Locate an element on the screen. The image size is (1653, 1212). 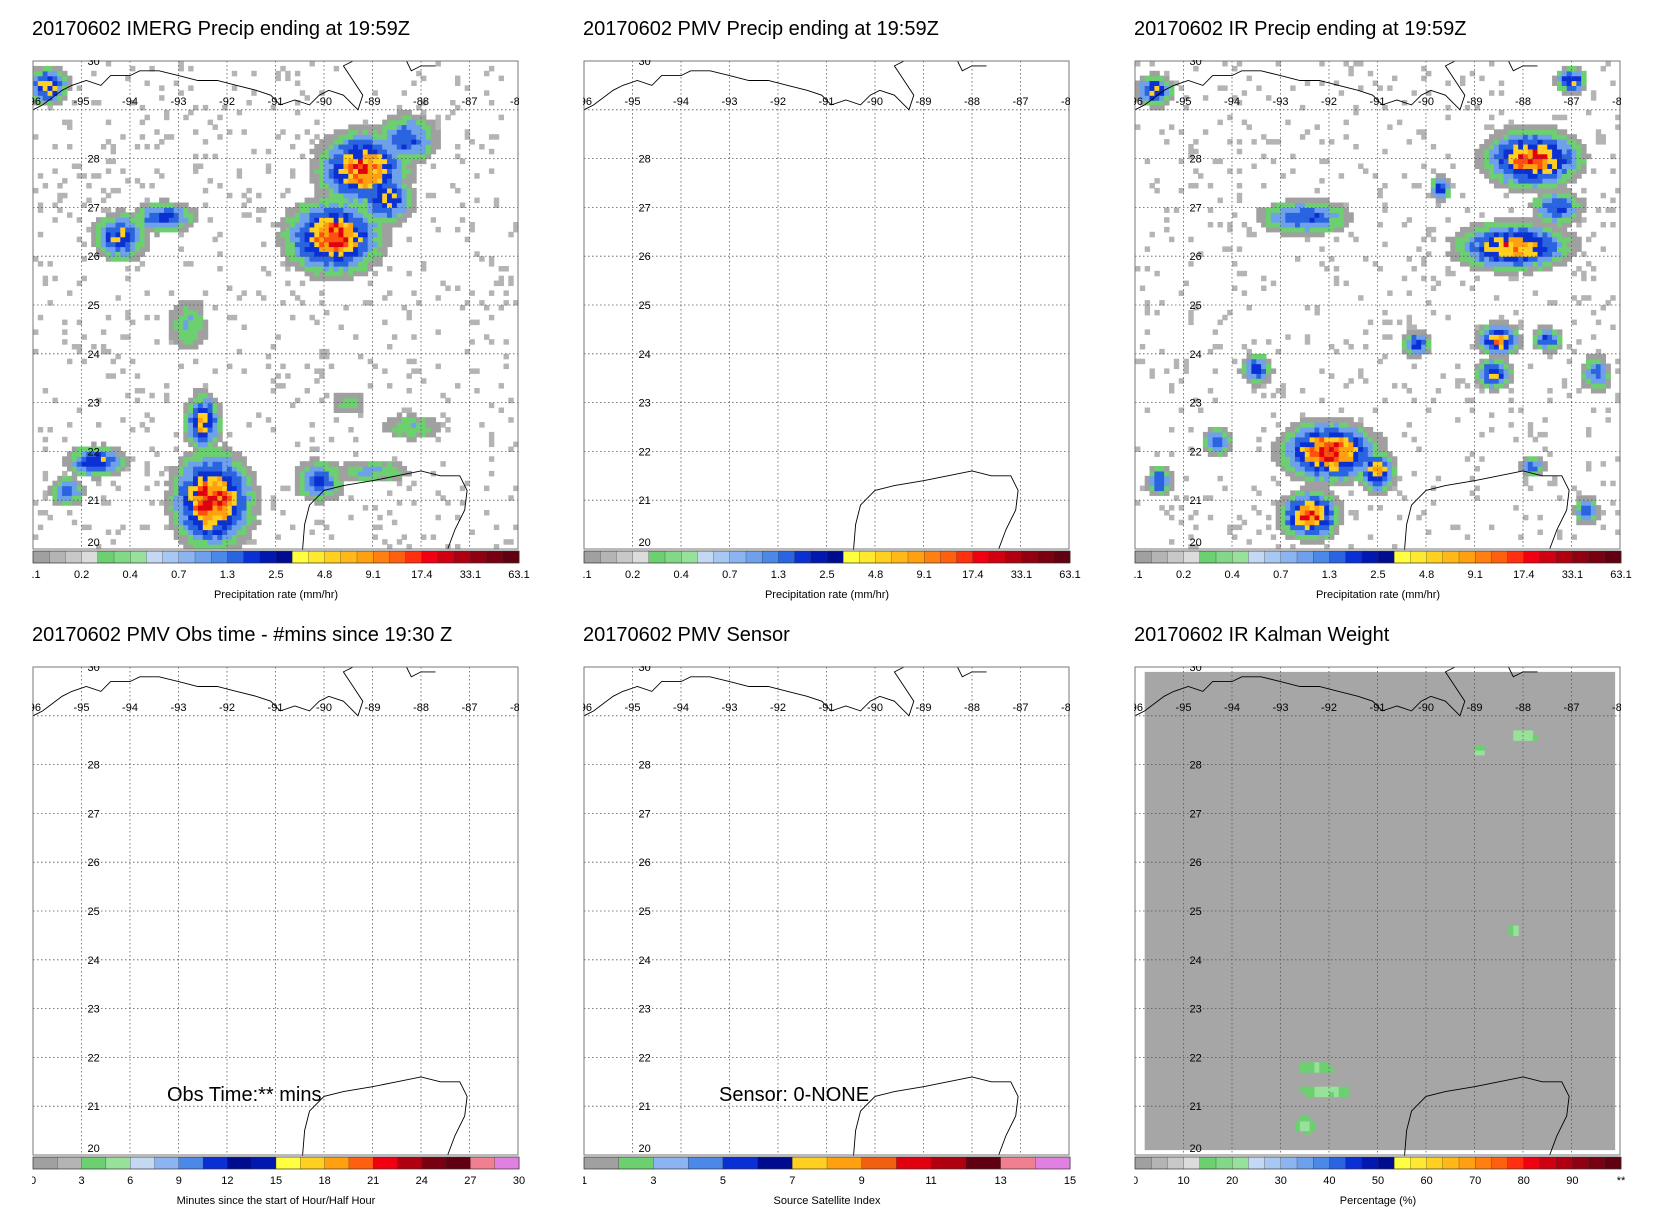
lon-tick-label: -93 is located at coordinates (1281, 102).